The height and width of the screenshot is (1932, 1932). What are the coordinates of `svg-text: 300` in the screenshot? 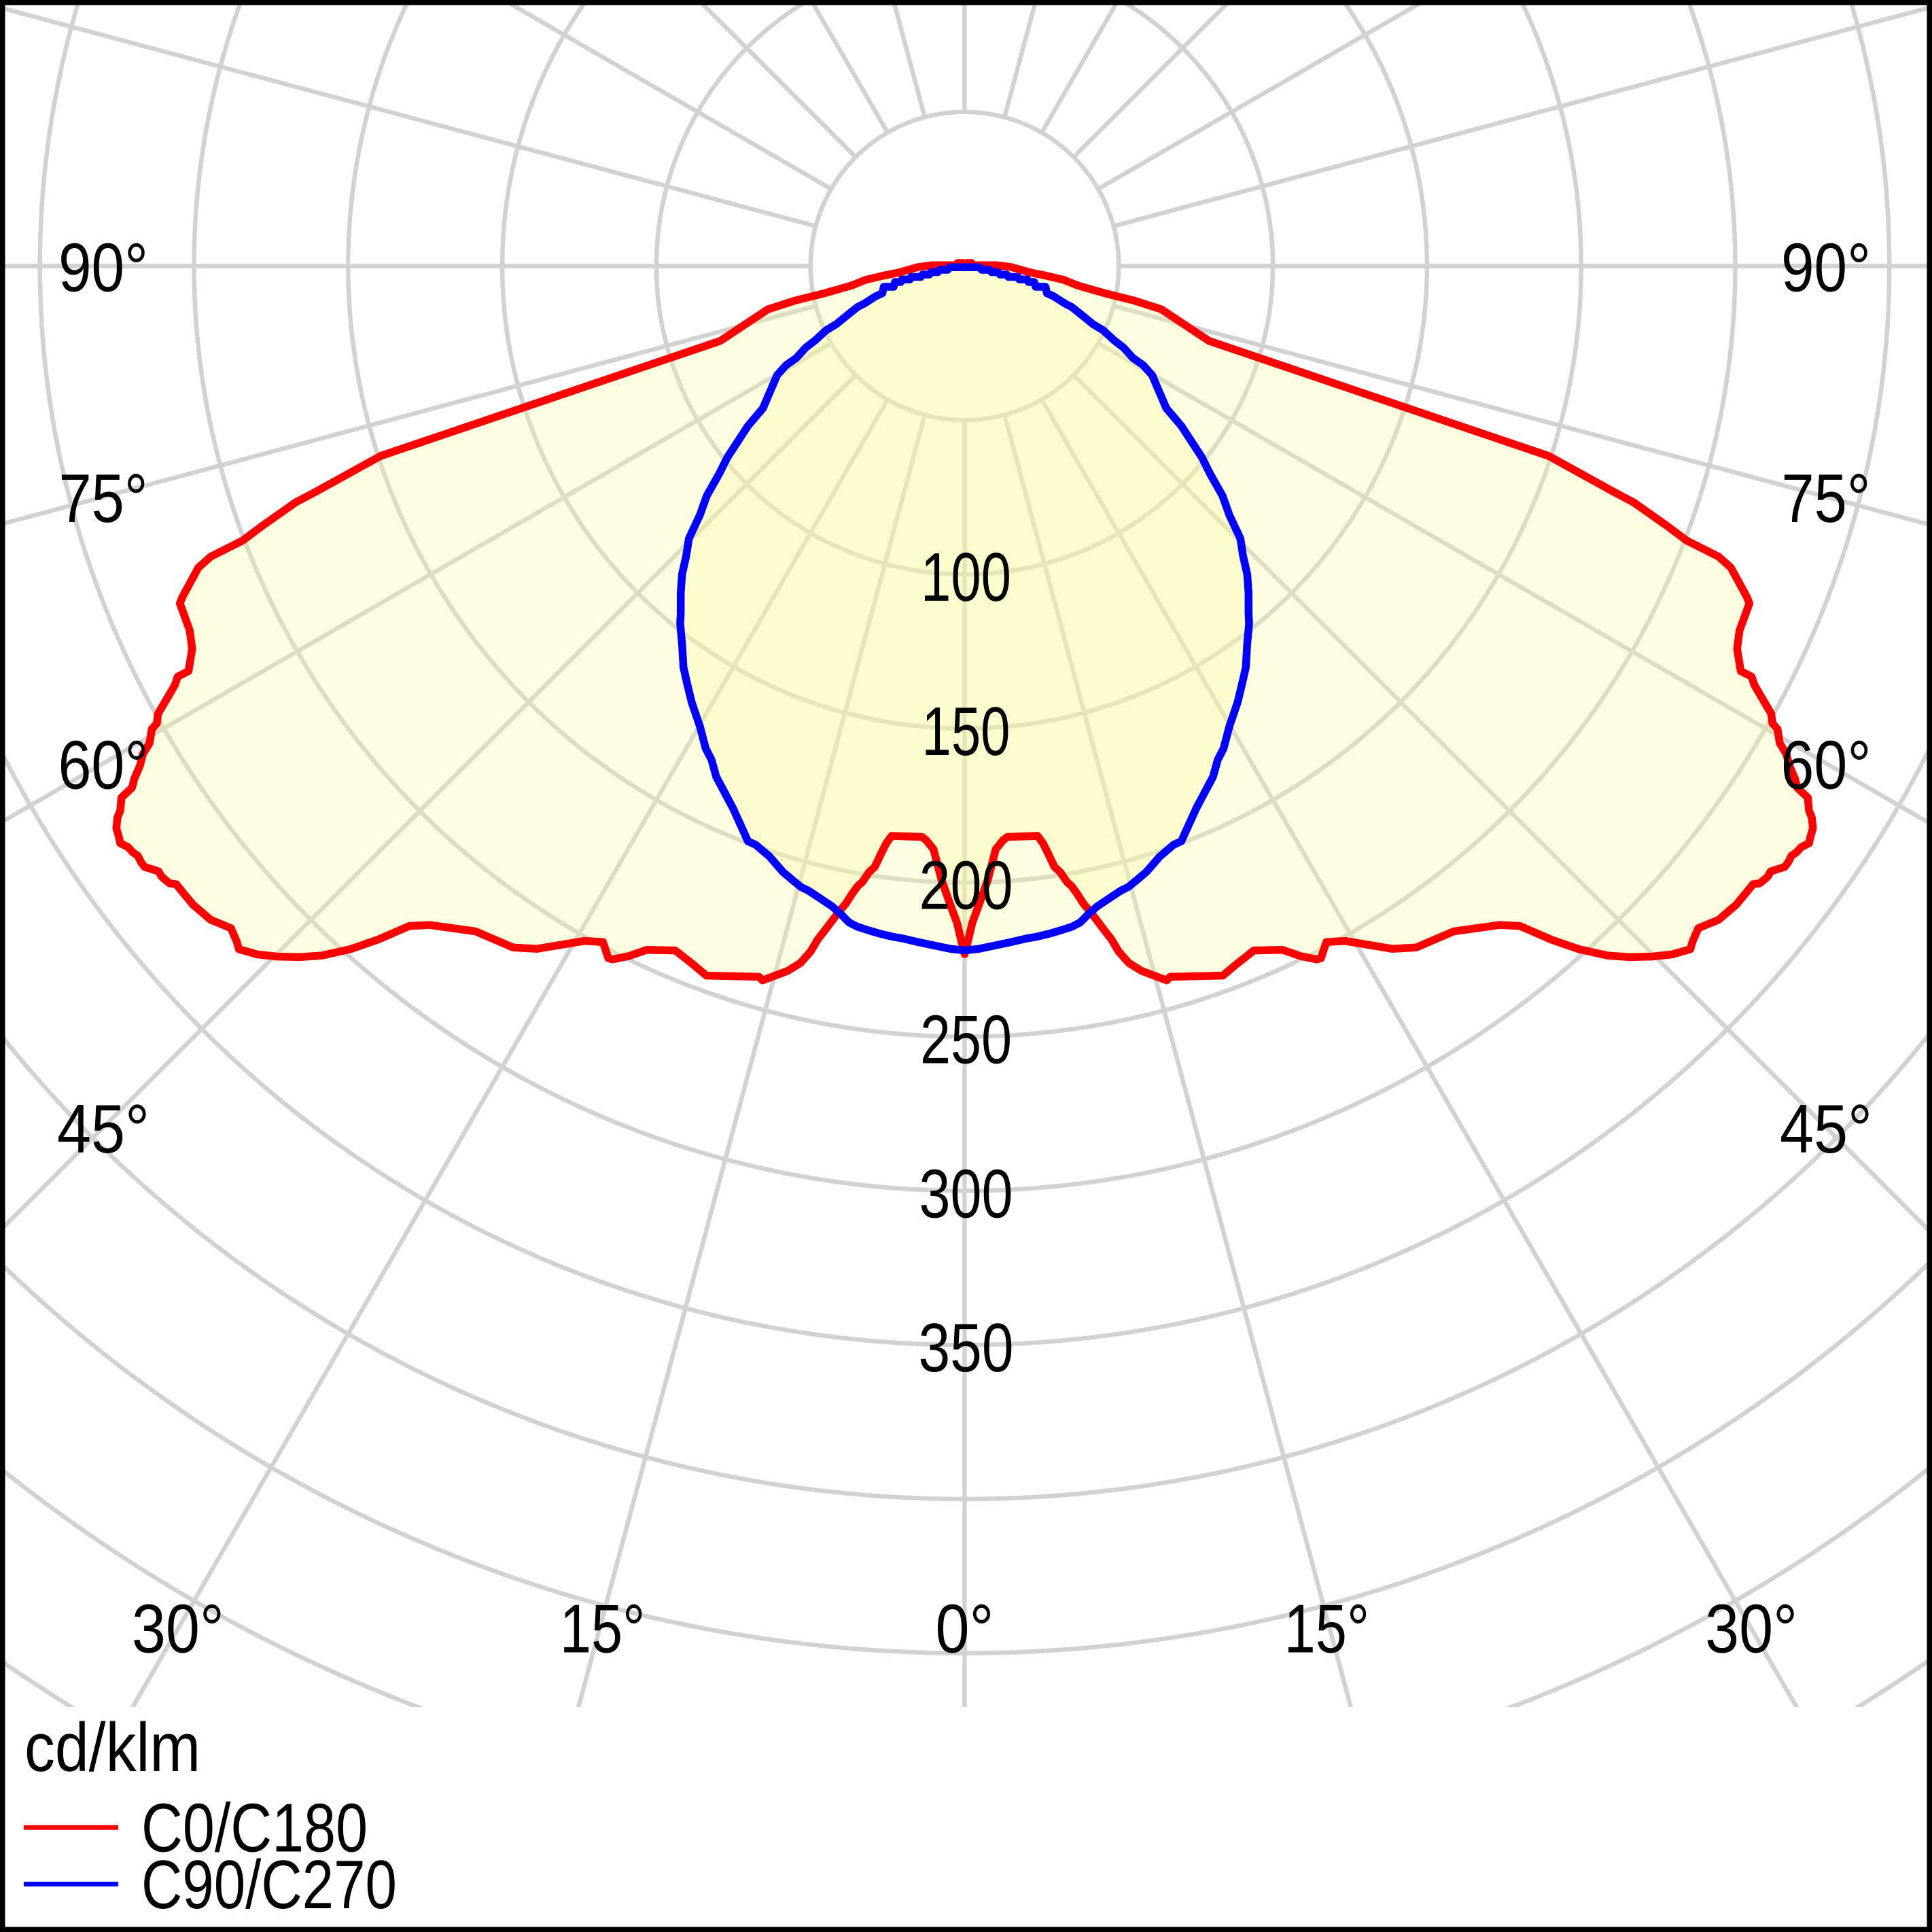 It's located at (966, 1193).